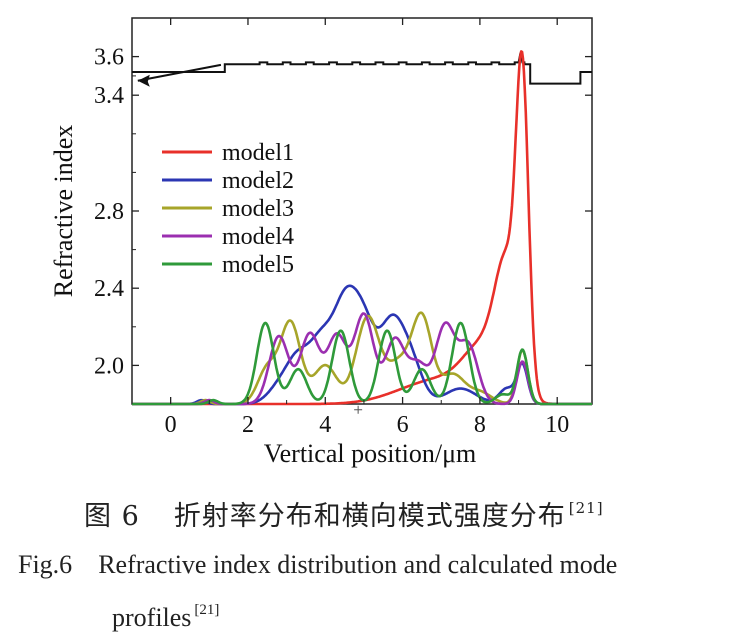  Describe the element at coordinates (403, 425) in the screenshot. I see `x-tick-label: 6` at that location.